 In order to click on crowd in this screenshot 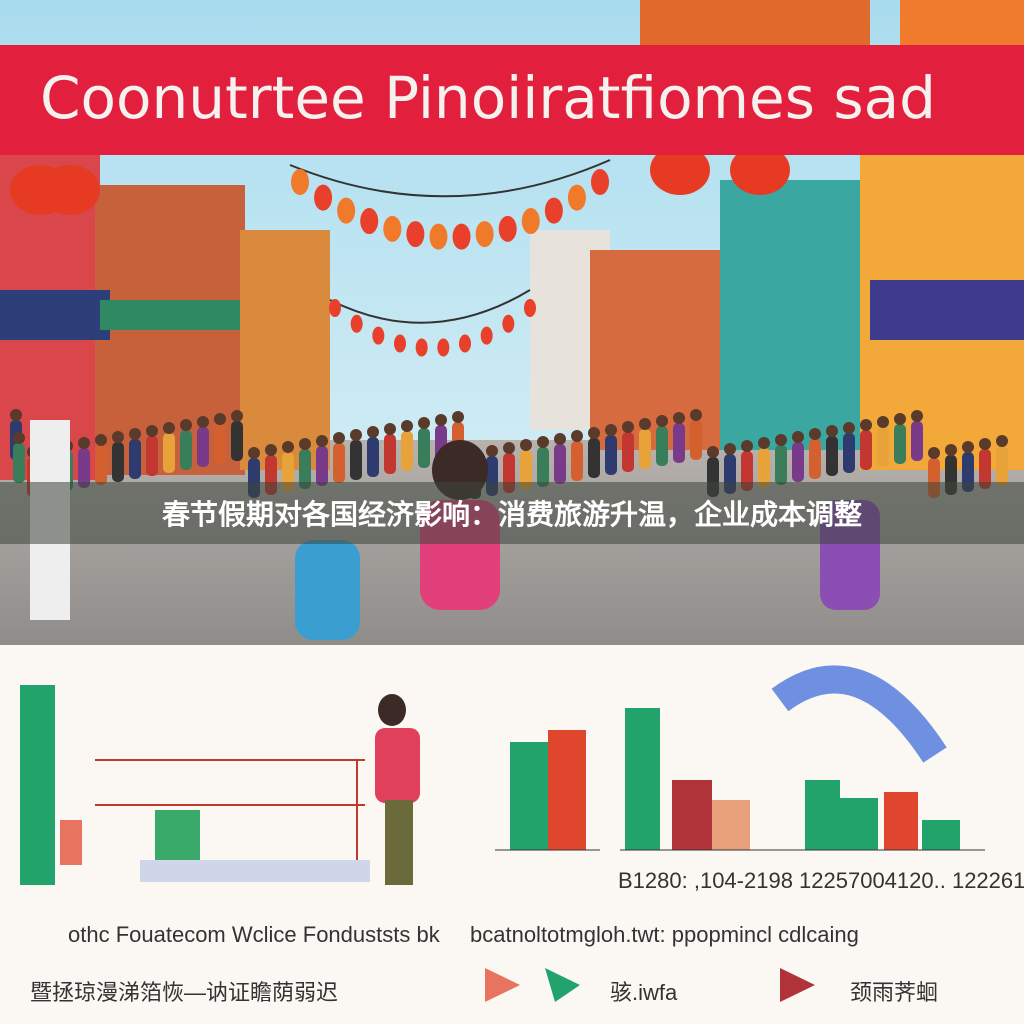, I will do `click(509, 454)`.